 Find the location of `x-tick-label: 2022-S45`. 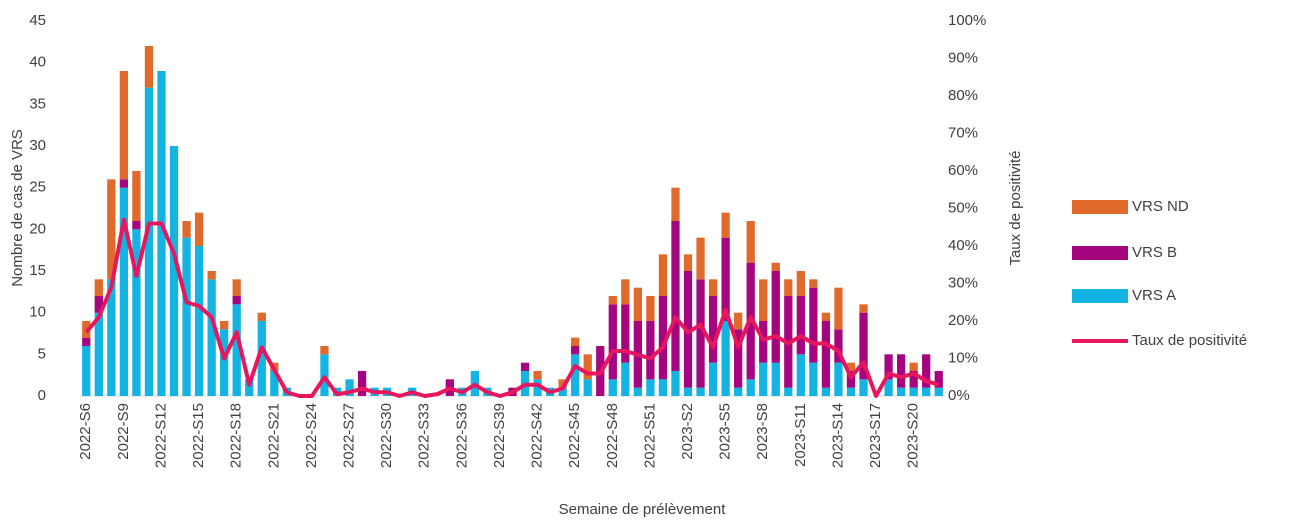

x-tick-label: 2022-S45 is located at coordinates (574, 435).